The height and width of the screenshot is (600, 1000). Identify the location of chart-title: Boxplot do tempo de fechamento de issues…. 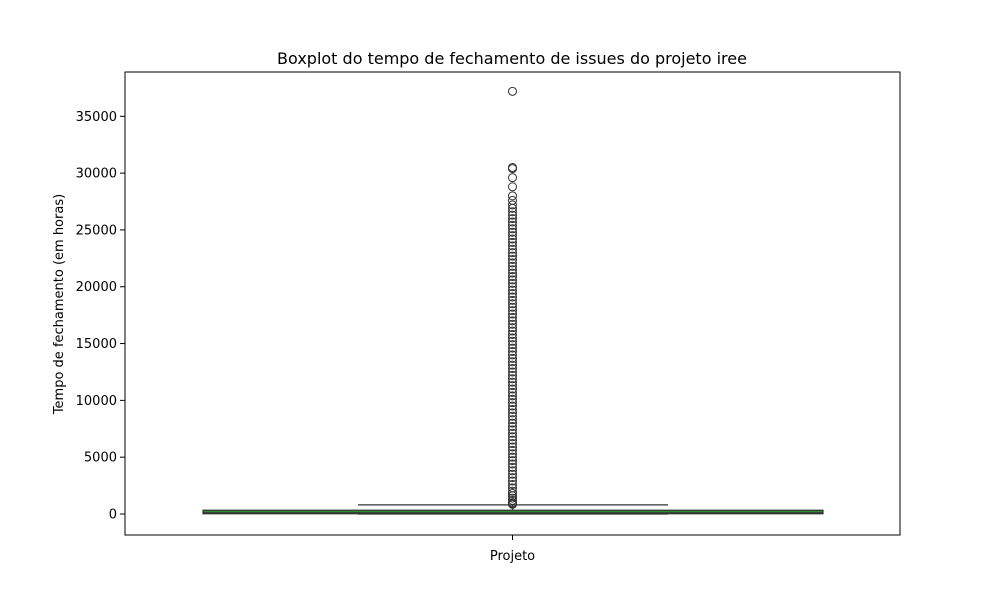
(512, 58).